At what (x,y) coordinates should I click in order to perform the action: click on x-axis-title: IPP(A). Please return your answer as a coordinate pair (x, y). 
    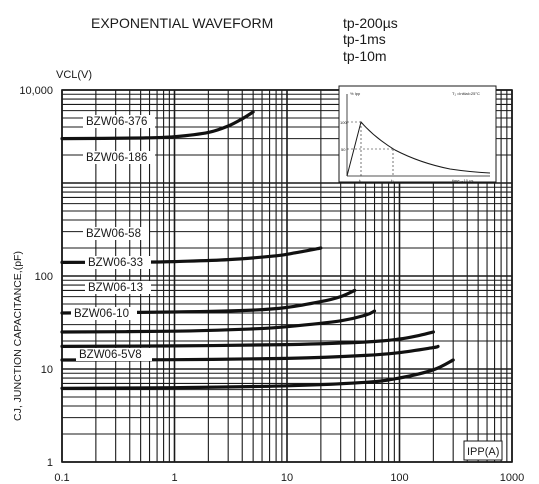
    Looking at the image, I should click on (483, 452).